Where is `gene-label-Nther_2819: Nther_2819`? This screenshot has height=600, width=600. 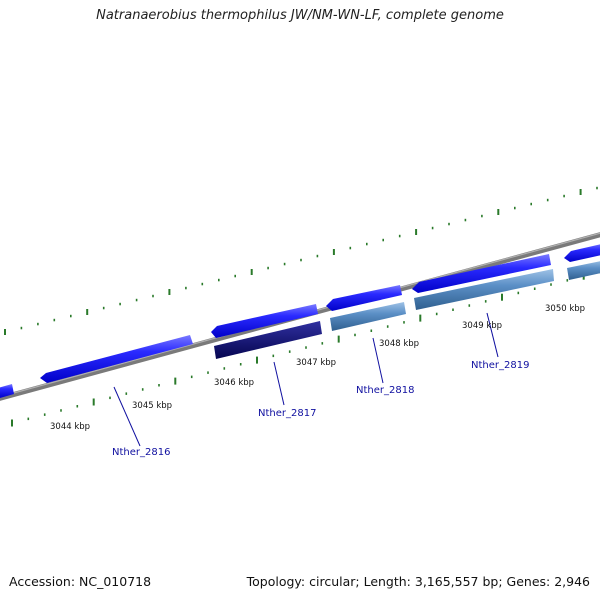 gene-label-Nther_2819: Nther_2819 is located at coordinates (500, 365).